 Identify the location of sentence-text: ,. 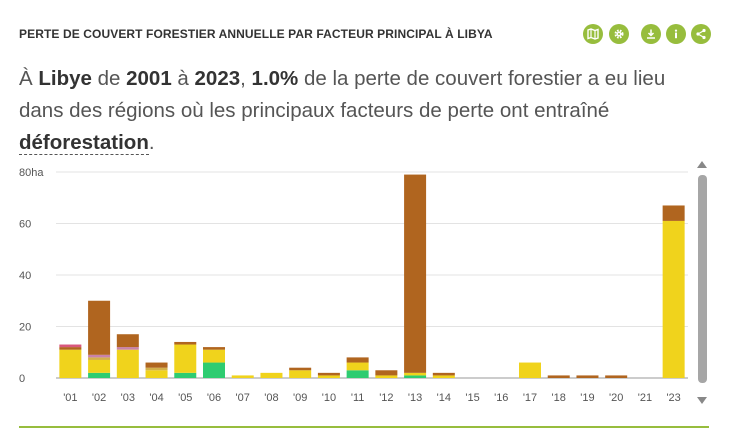
(246, 78).